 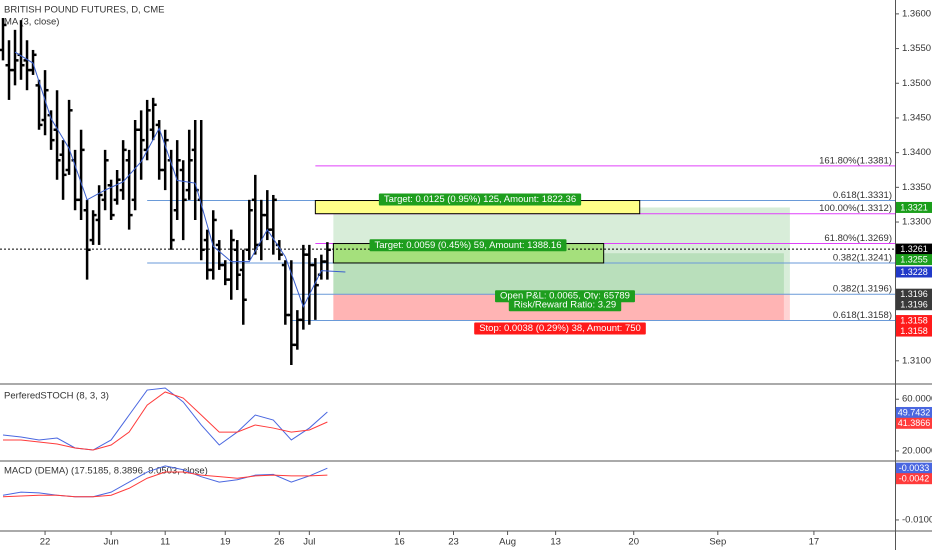 I want to click on price-tag: 41.3866, so click(x=914, y=423).